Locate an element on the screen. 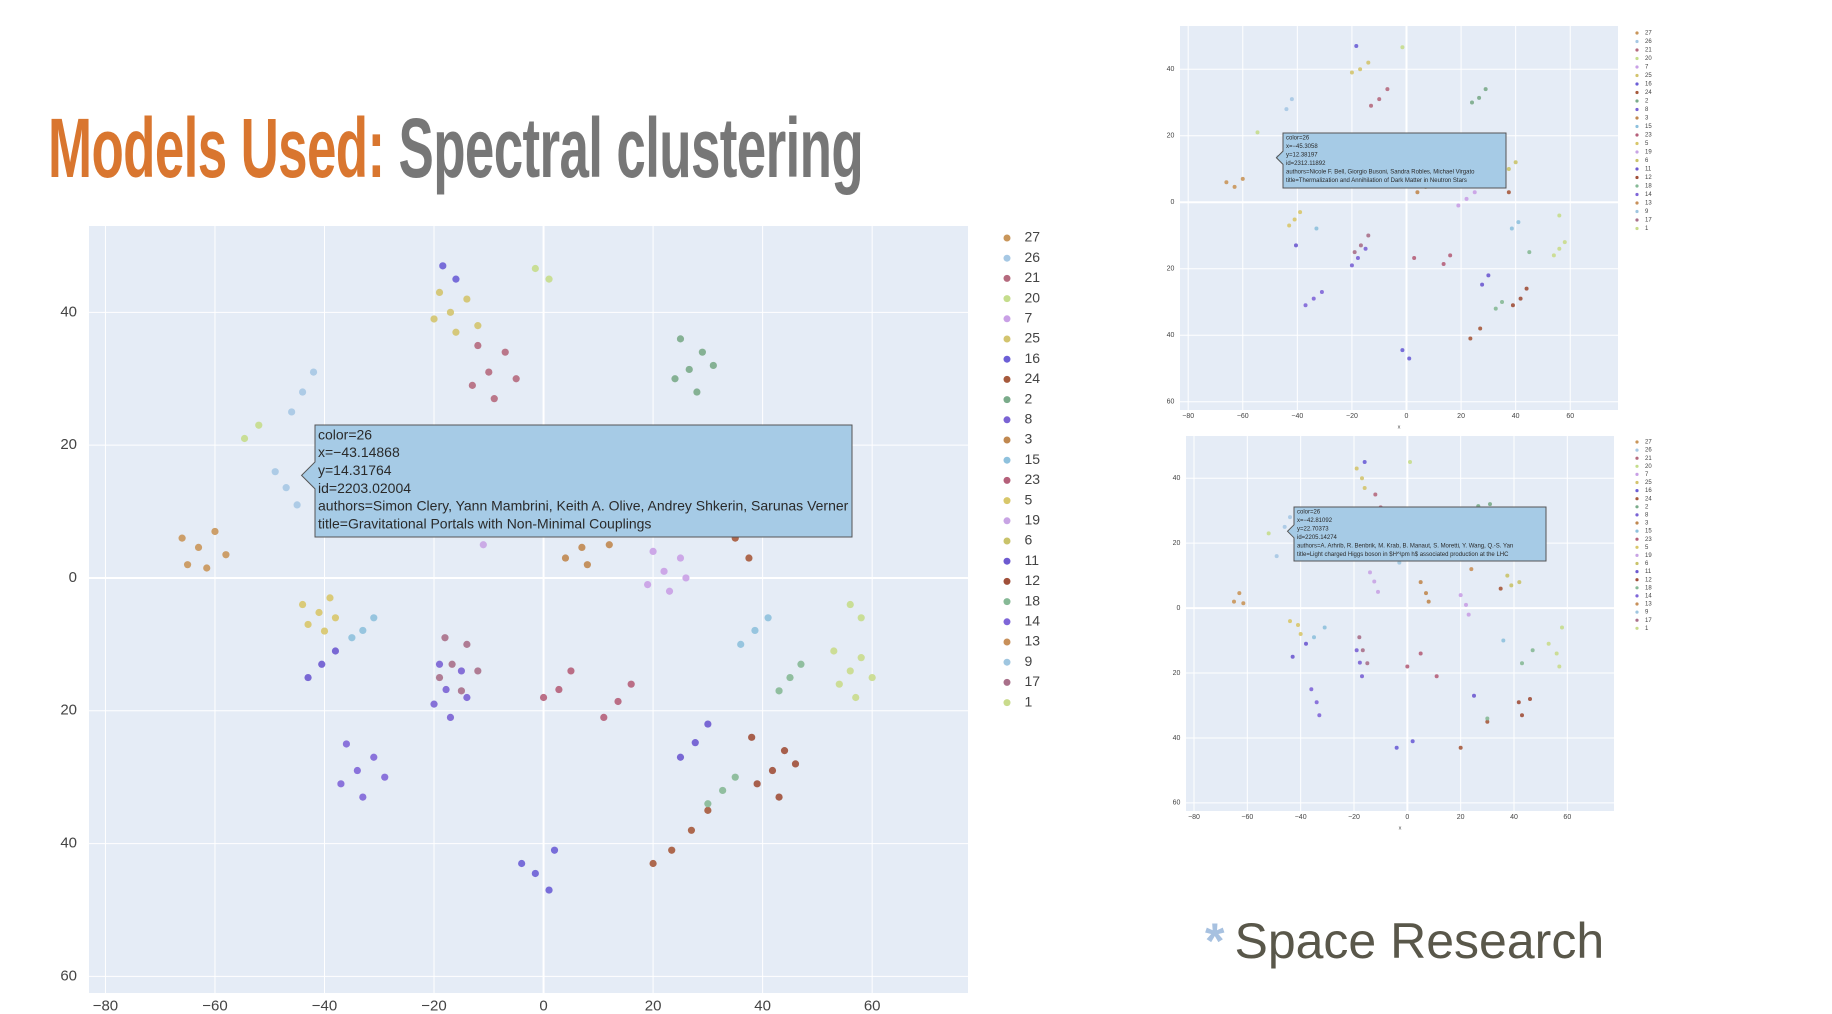 This screenshot has height=1014, width=1832. y-tick-label: 0 is located at coordinates (1172, 202).